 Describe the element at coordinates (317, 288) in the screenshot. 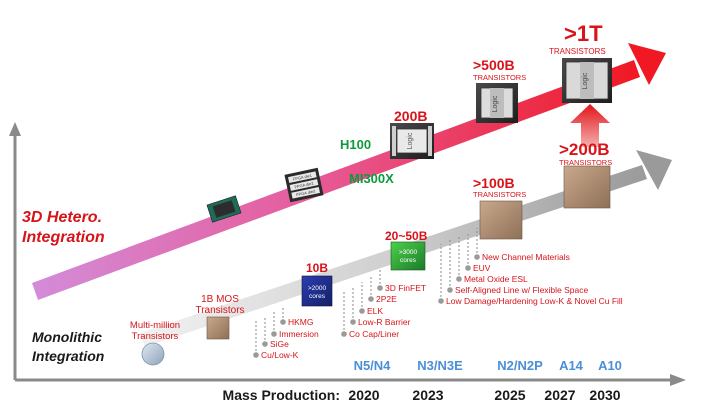

I see `core-label-1a: >2000` at that location.